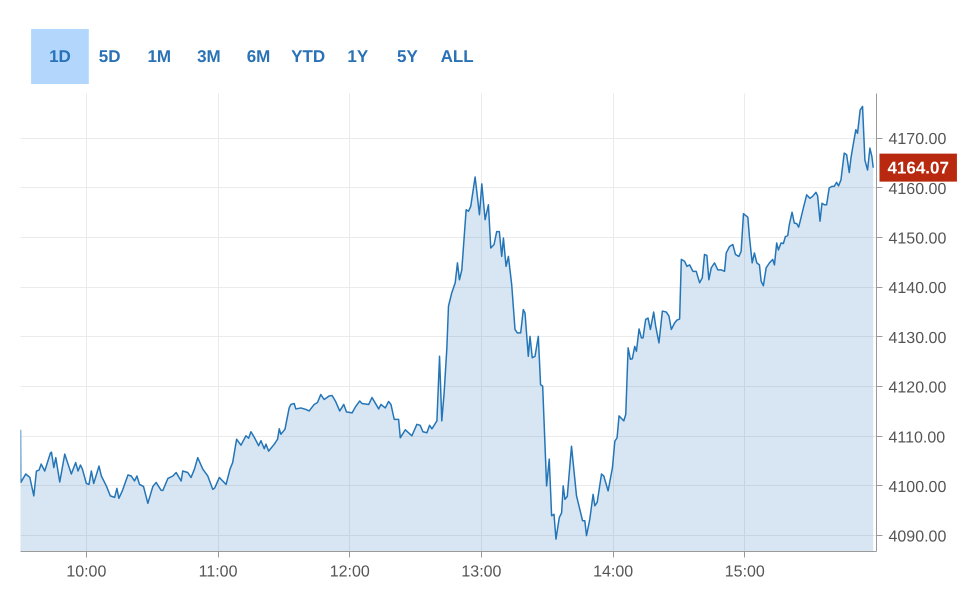 This screenshot has height=616, width=976. I want to click on y-tick-label: 4130.00, so click(917, 338).